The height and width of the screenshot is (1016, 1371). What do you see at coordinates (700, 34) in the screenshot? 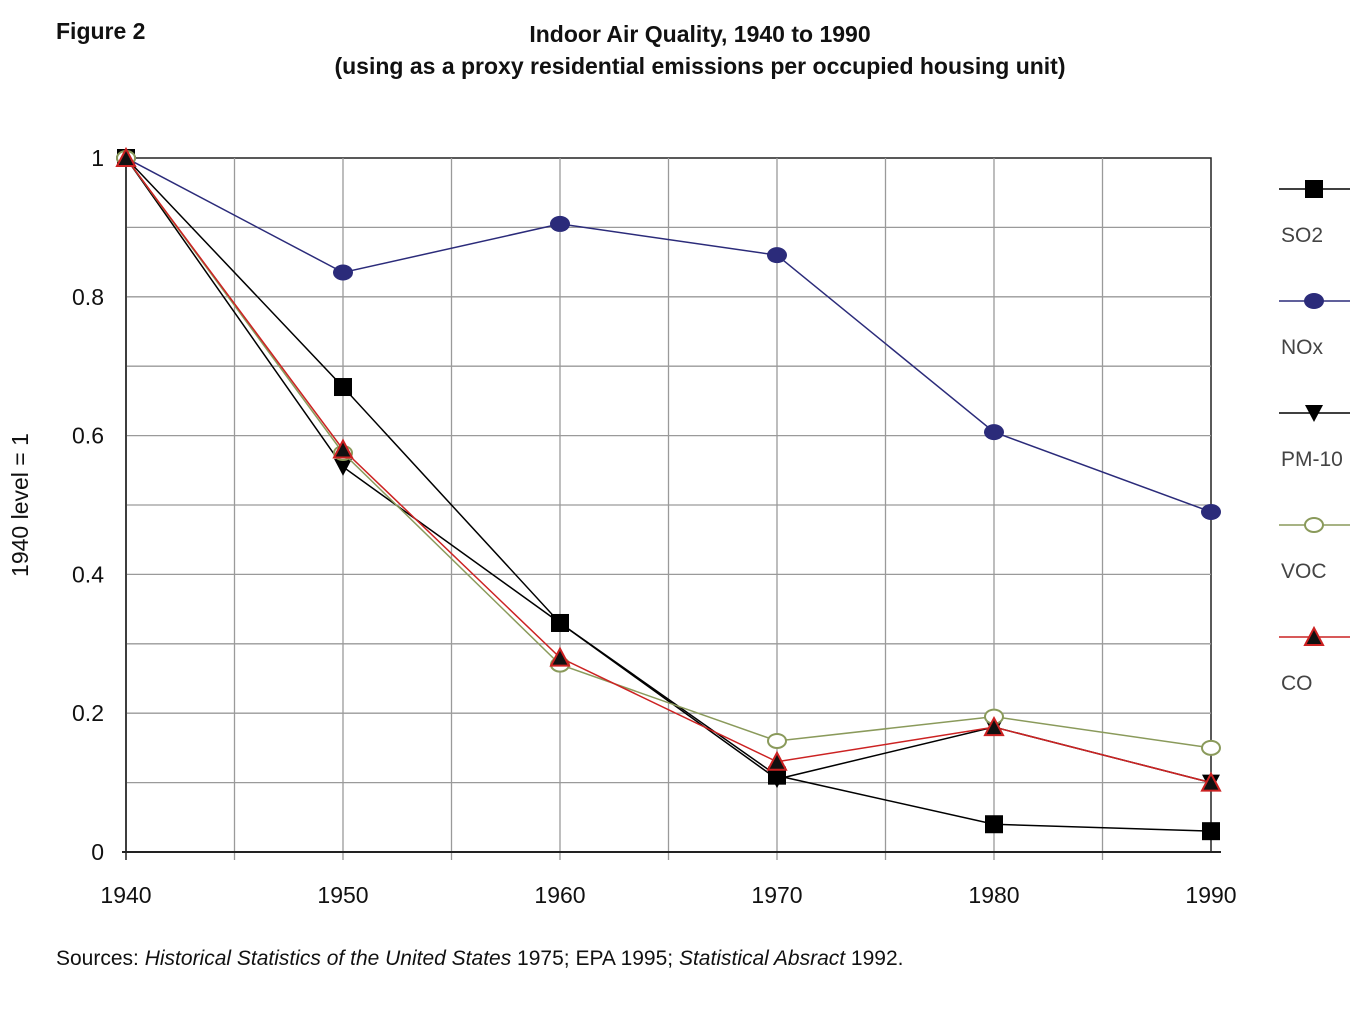
I see `chart-title: Indoor Air Quality, 1940 to 1990` at bounding box center [700, 34].